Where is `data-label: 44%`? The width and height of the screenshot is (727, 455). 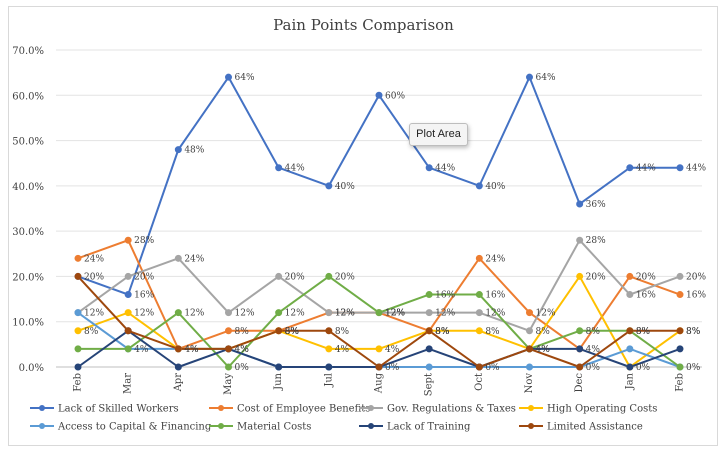
data-label: 44% is located at coordinates (445, 169).